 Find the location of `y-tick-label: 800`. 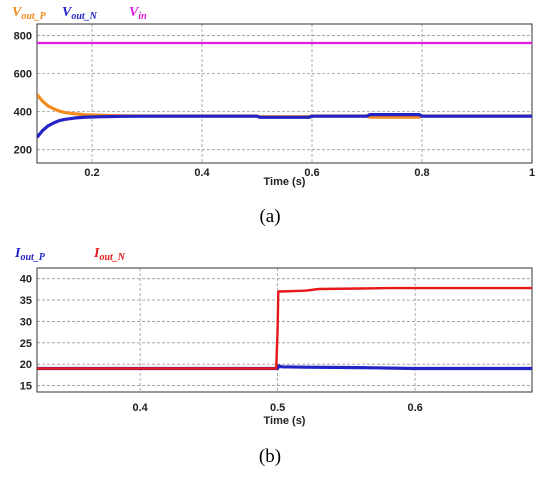

y-tick-label: 800 is located at coordinates (23, 36).